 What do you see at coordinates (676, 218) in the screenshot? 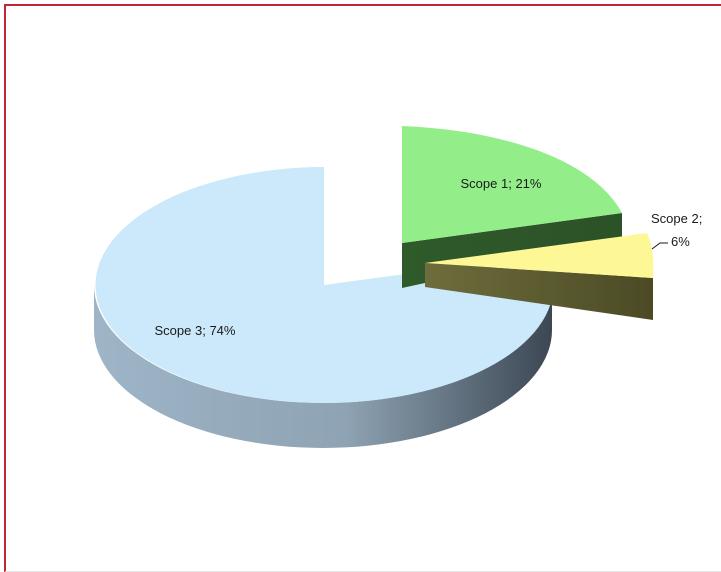
I see `label-scope-2-line1: Scope 2;` at bounding box center [676, 218].